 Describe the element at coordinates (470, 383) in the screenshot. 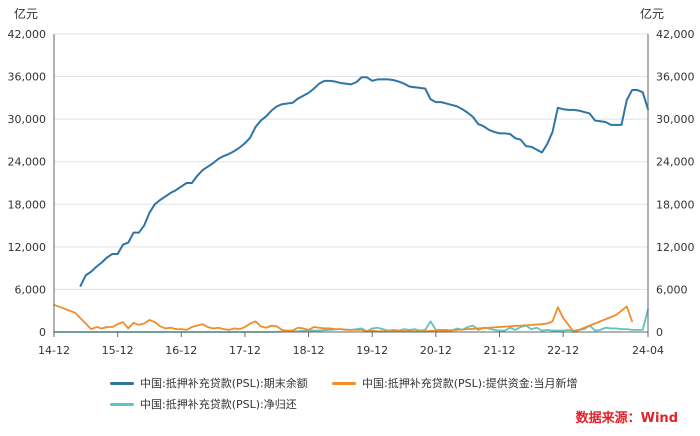

I see `legend-label-new-supply: 中国:抵押补充贷款(PSL):提供资金:当月新增` at that location.